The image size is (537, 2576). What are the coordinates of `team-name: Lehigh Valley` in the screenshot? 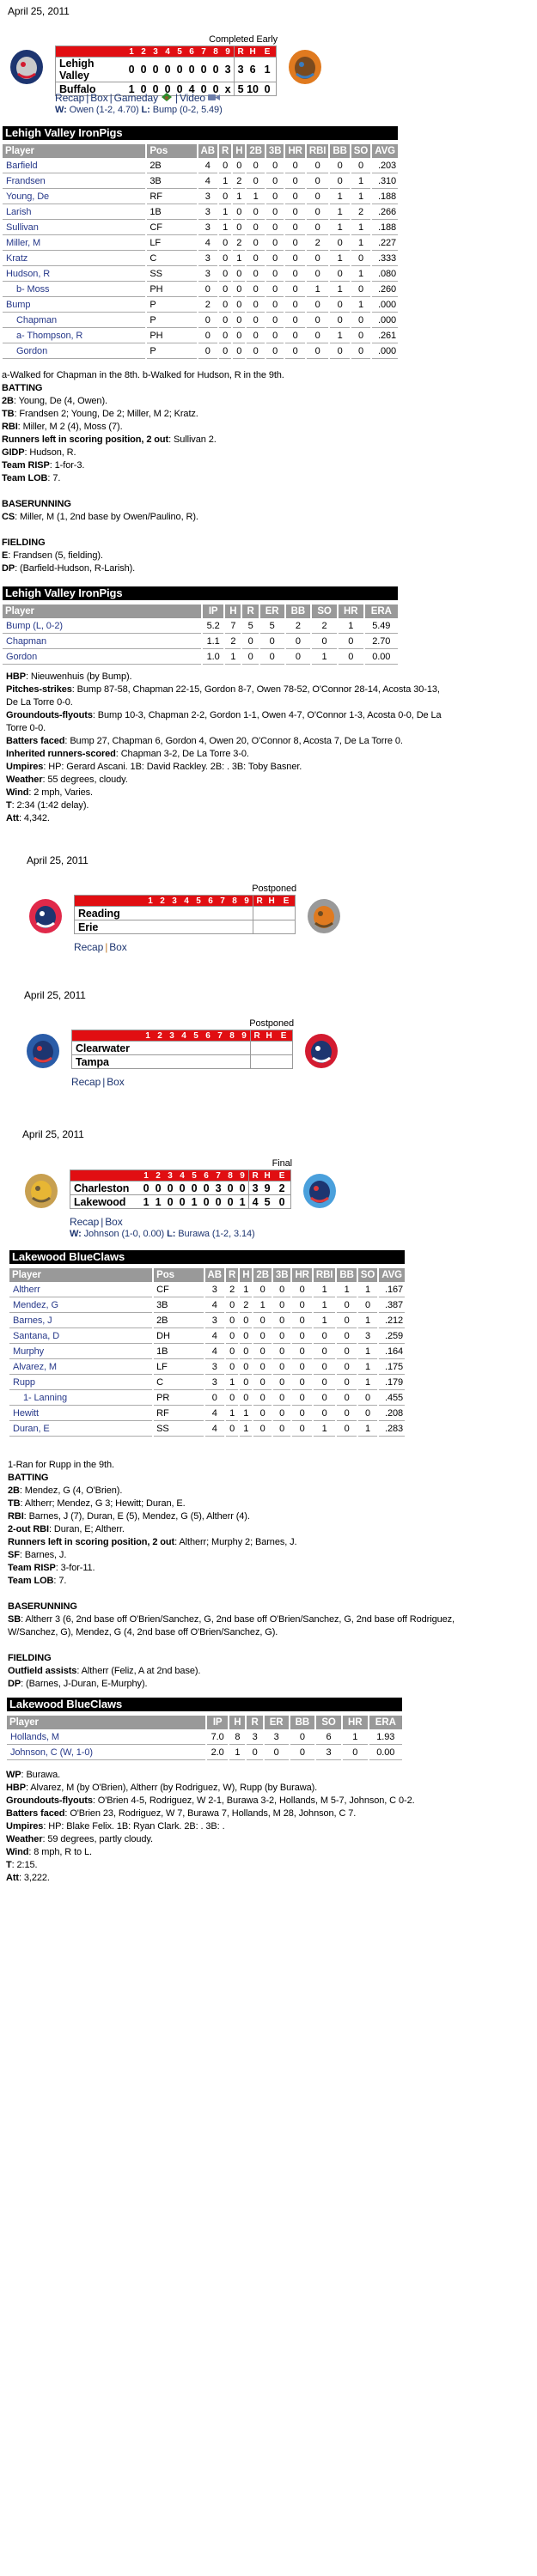 It's located at (90, 69).